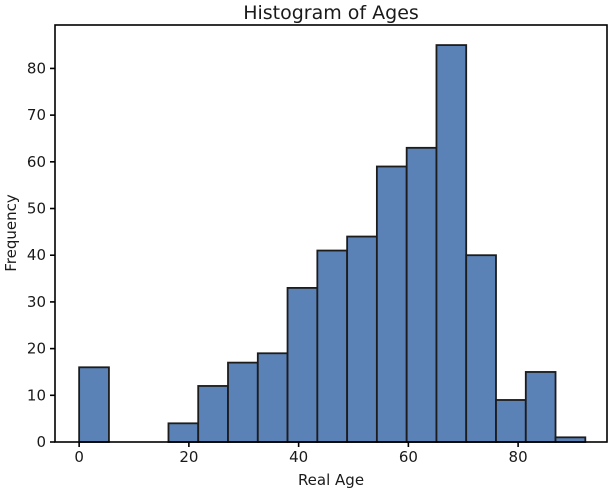  I want to click on y-axis-ticks: 0 10 20 30 40 50 60 70 80, so click(41, 255).